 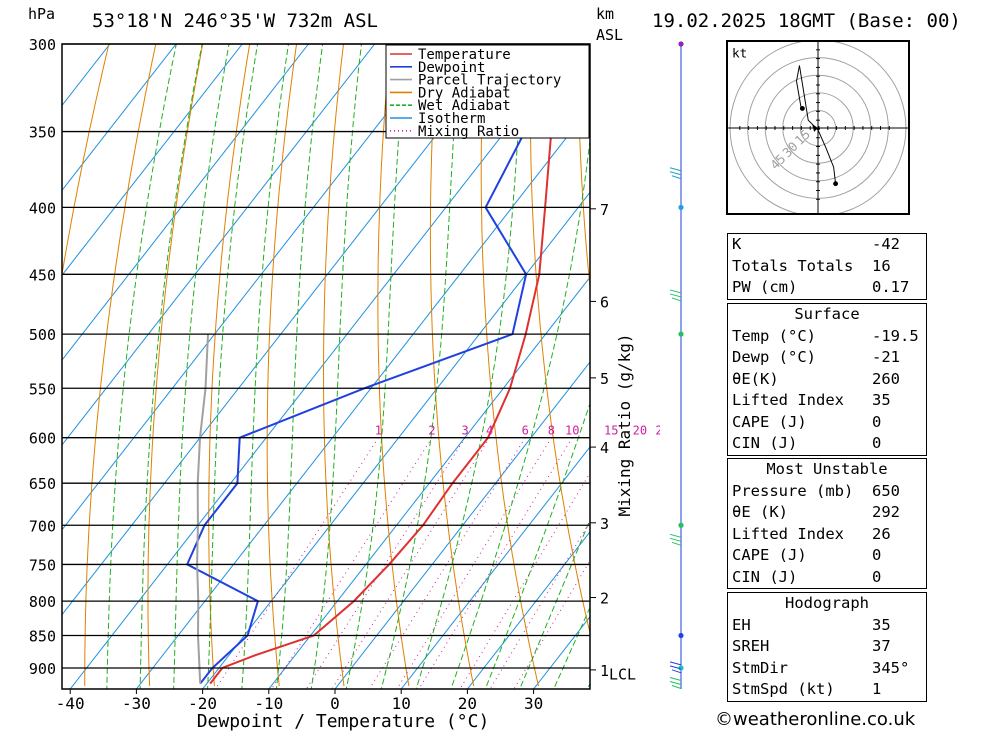 What do you see at coordinates (572, 431) in the screenshot?
I see `mixing-ratio-value: 10` at bounding box center [572, 431].